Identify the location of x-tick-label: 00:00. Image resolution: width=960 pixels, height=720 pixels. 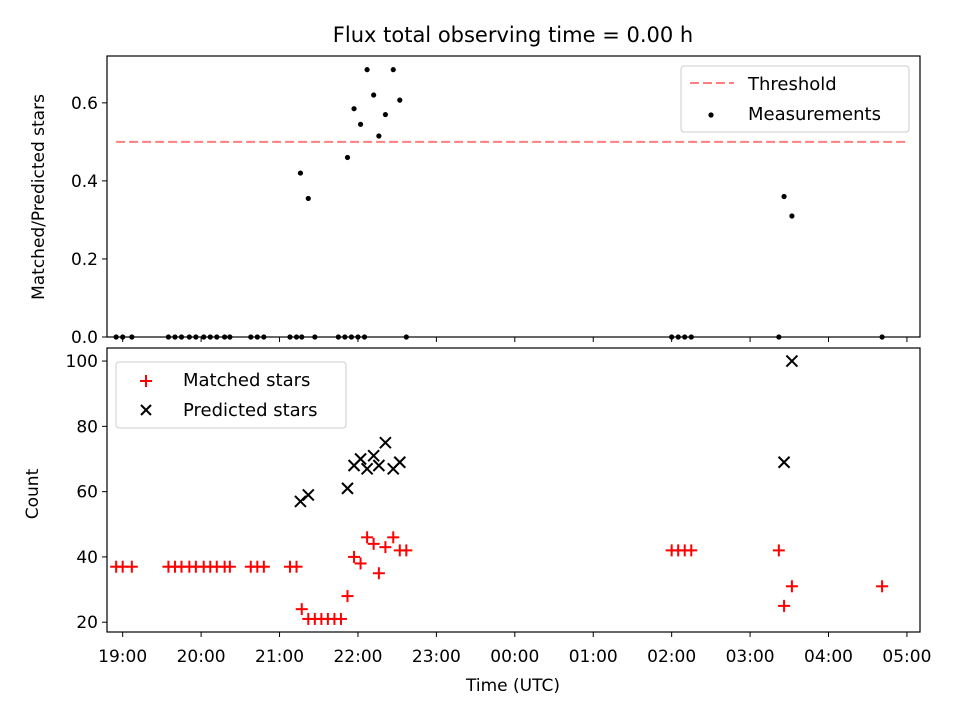
(514, 657).